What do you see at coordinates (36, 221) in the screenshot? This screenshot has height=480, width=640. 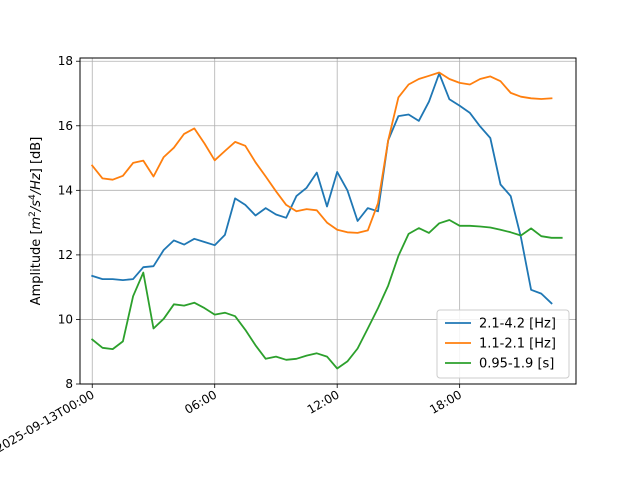 I see `y-axis-label: Amplitude [m2/s4/Hz] [dB]` at bounding box center [36, 221].